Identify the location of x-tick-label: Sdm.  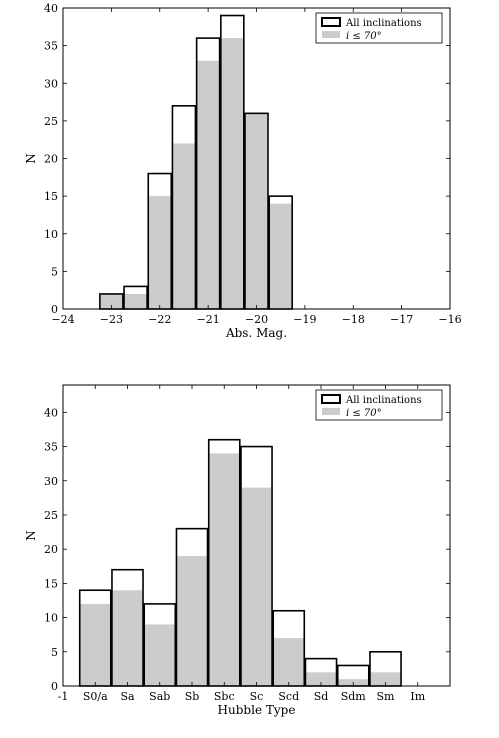
(354, 696).